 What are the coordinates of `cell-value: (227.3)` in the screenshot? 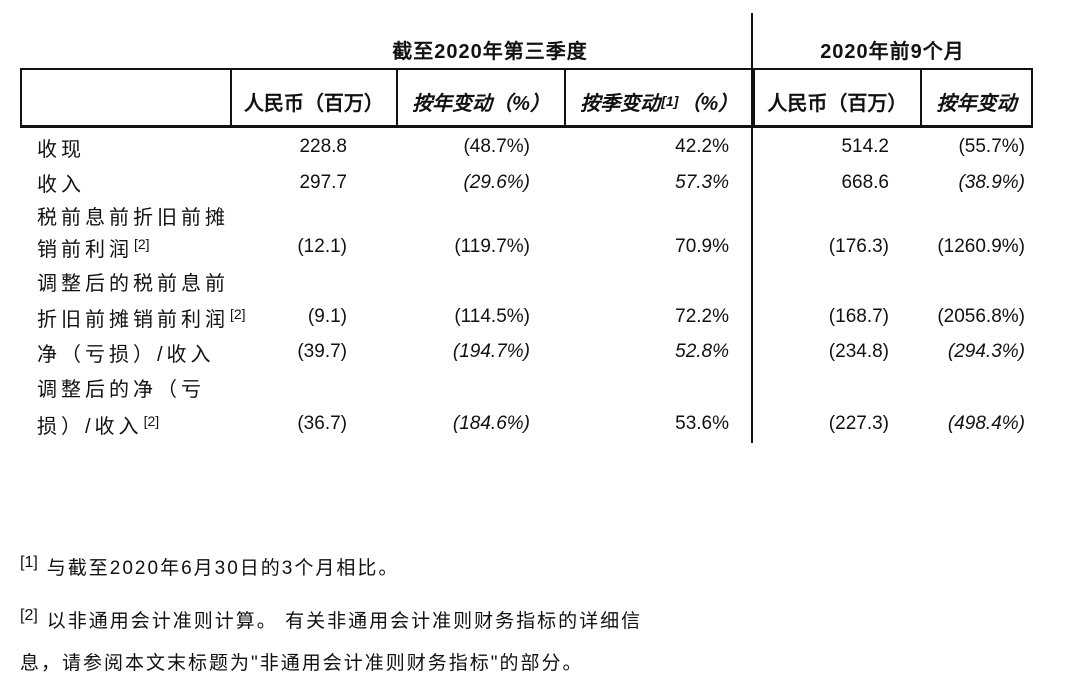 It's located at (858, 423).